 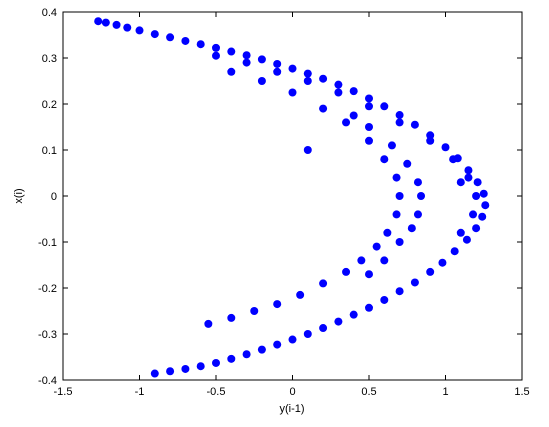 What do you see at coordinates (47, 335) in the screenshot?
I see `y-tick-label: -0.3` at bounding box center [47, 335].